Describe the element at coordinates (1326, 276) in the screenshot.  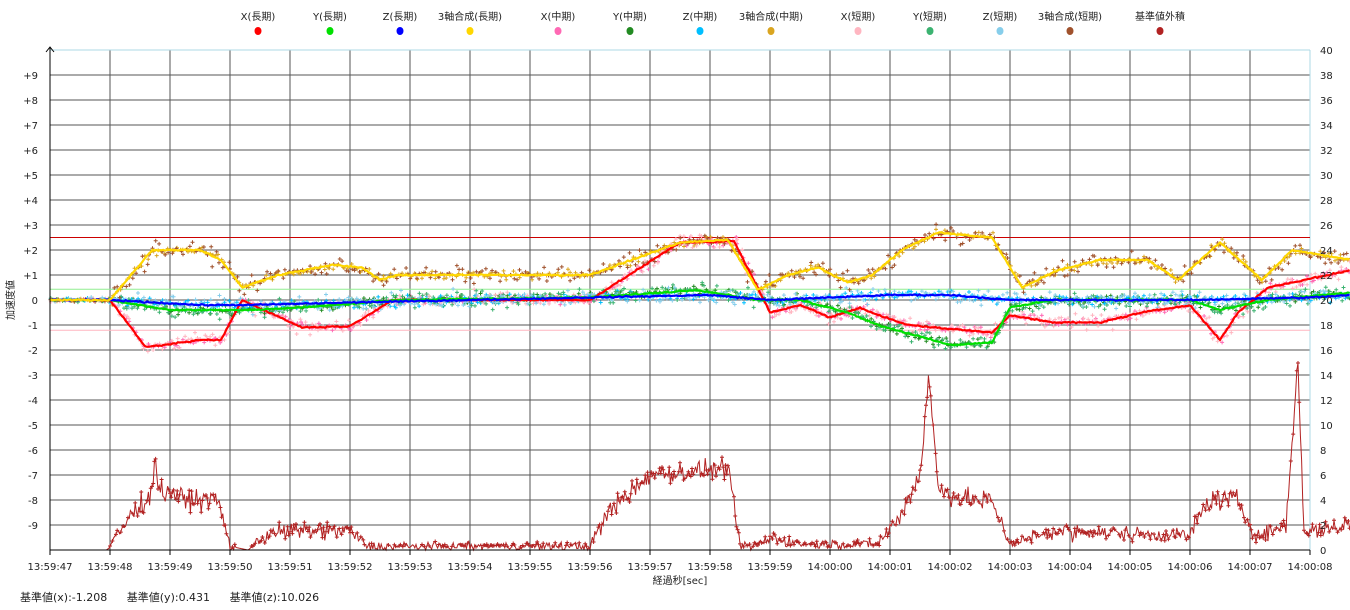
I see `y2-tick-label: 22` at that location.